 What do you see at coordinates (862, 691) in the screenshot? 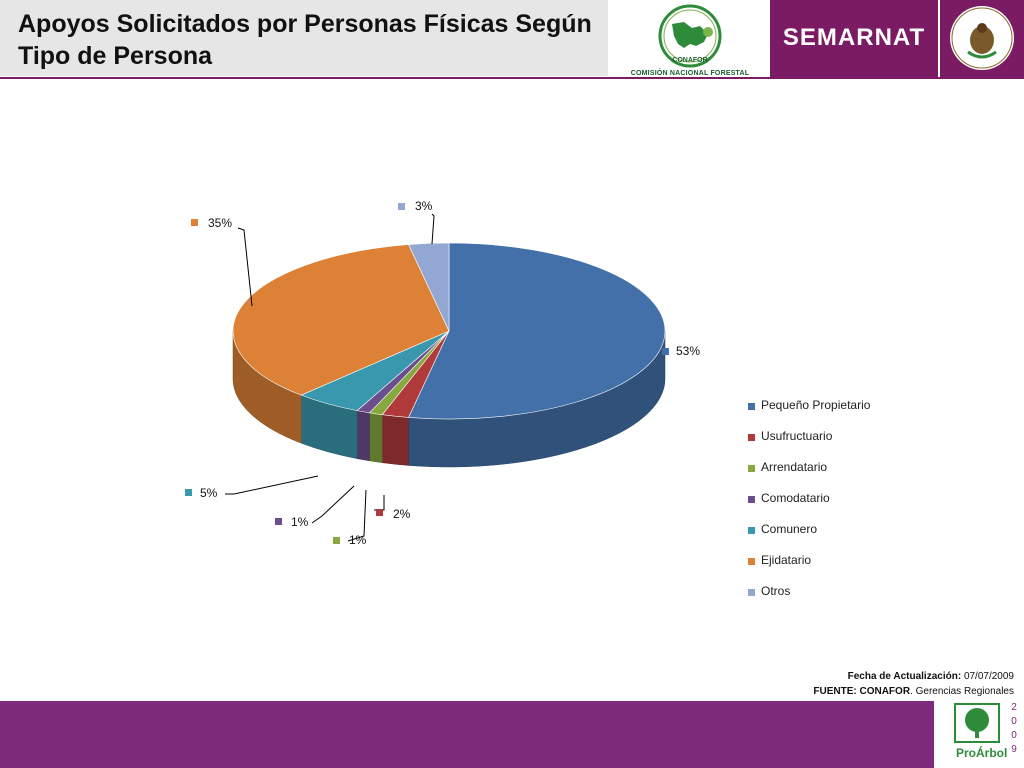
I see `source-label: FUENTE: CONAFOR` at bounding box center [862, 691].